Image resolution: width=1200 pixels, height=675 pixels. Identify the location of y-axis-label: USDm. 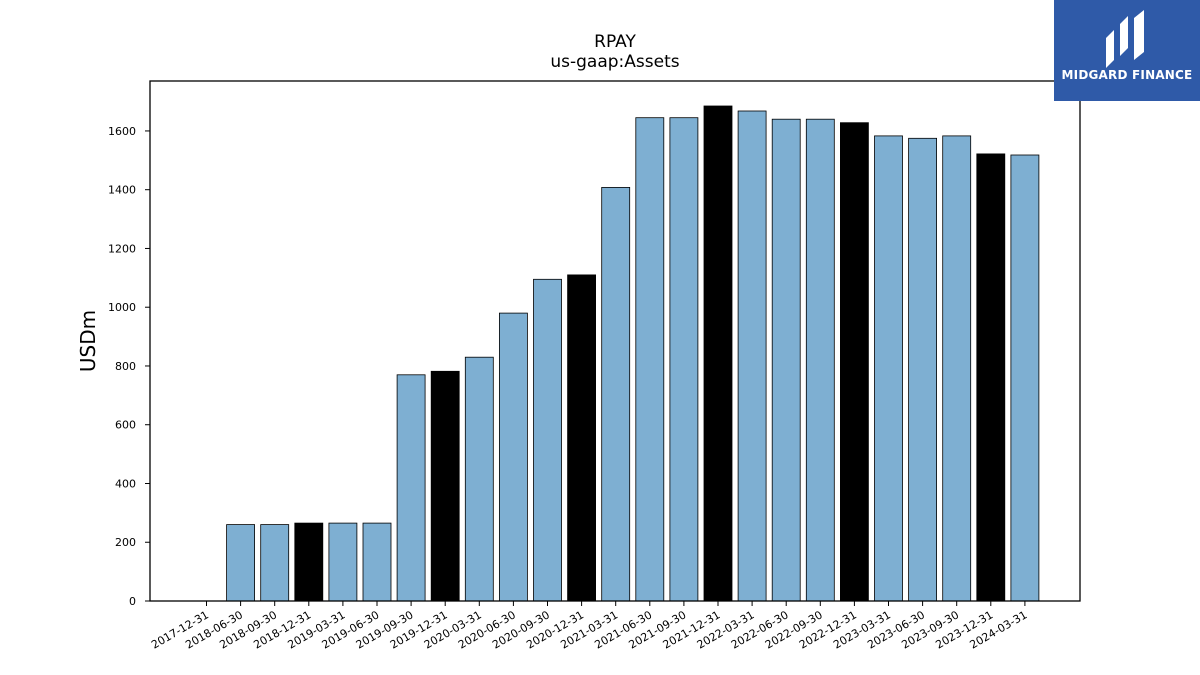
(88, 341).